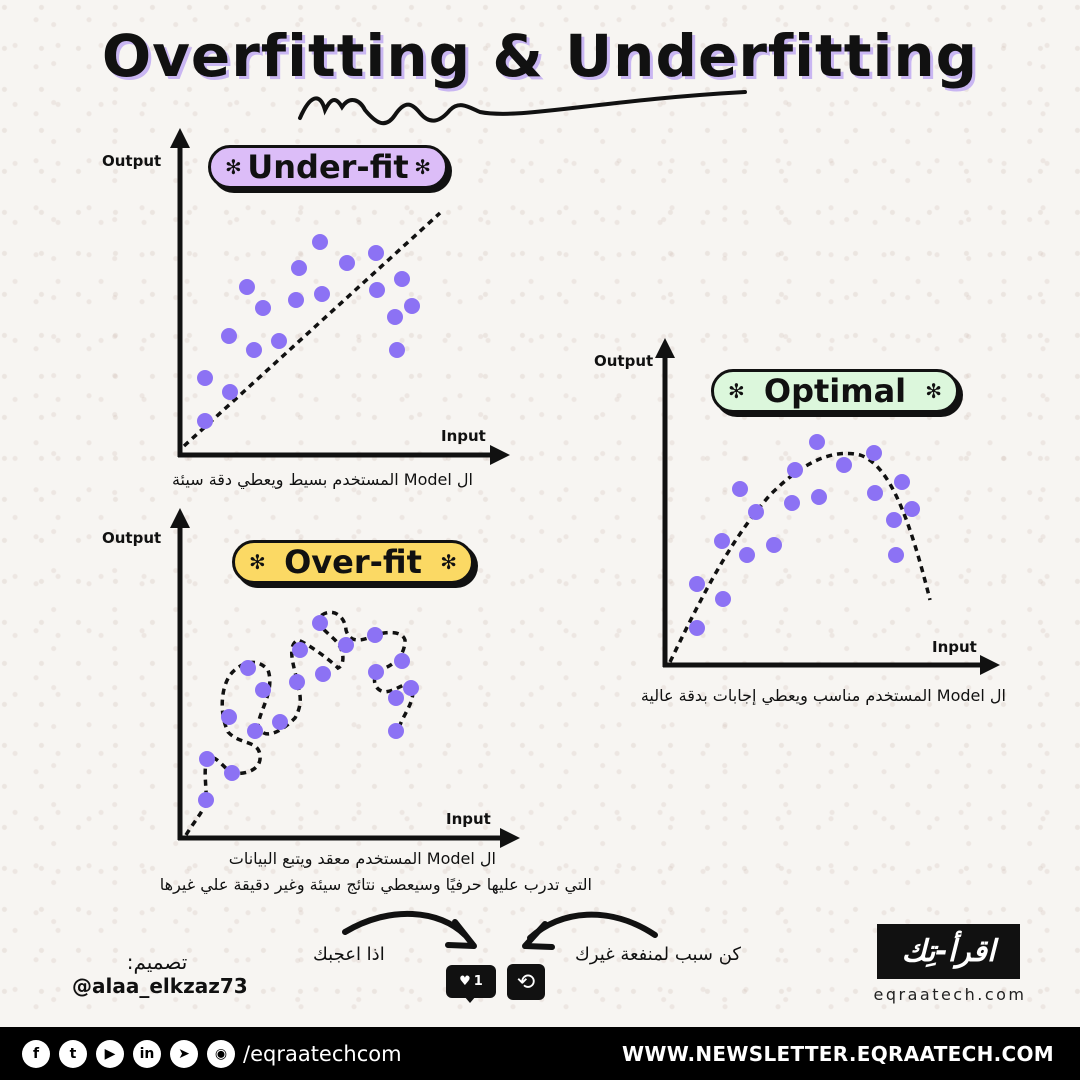 The height and width of the screenshot is (1080, 1080). What do you see at coordinates (221, 1053) in the screenshot?
I see `github-icon: ◉` at bounding box center [221, 1053].